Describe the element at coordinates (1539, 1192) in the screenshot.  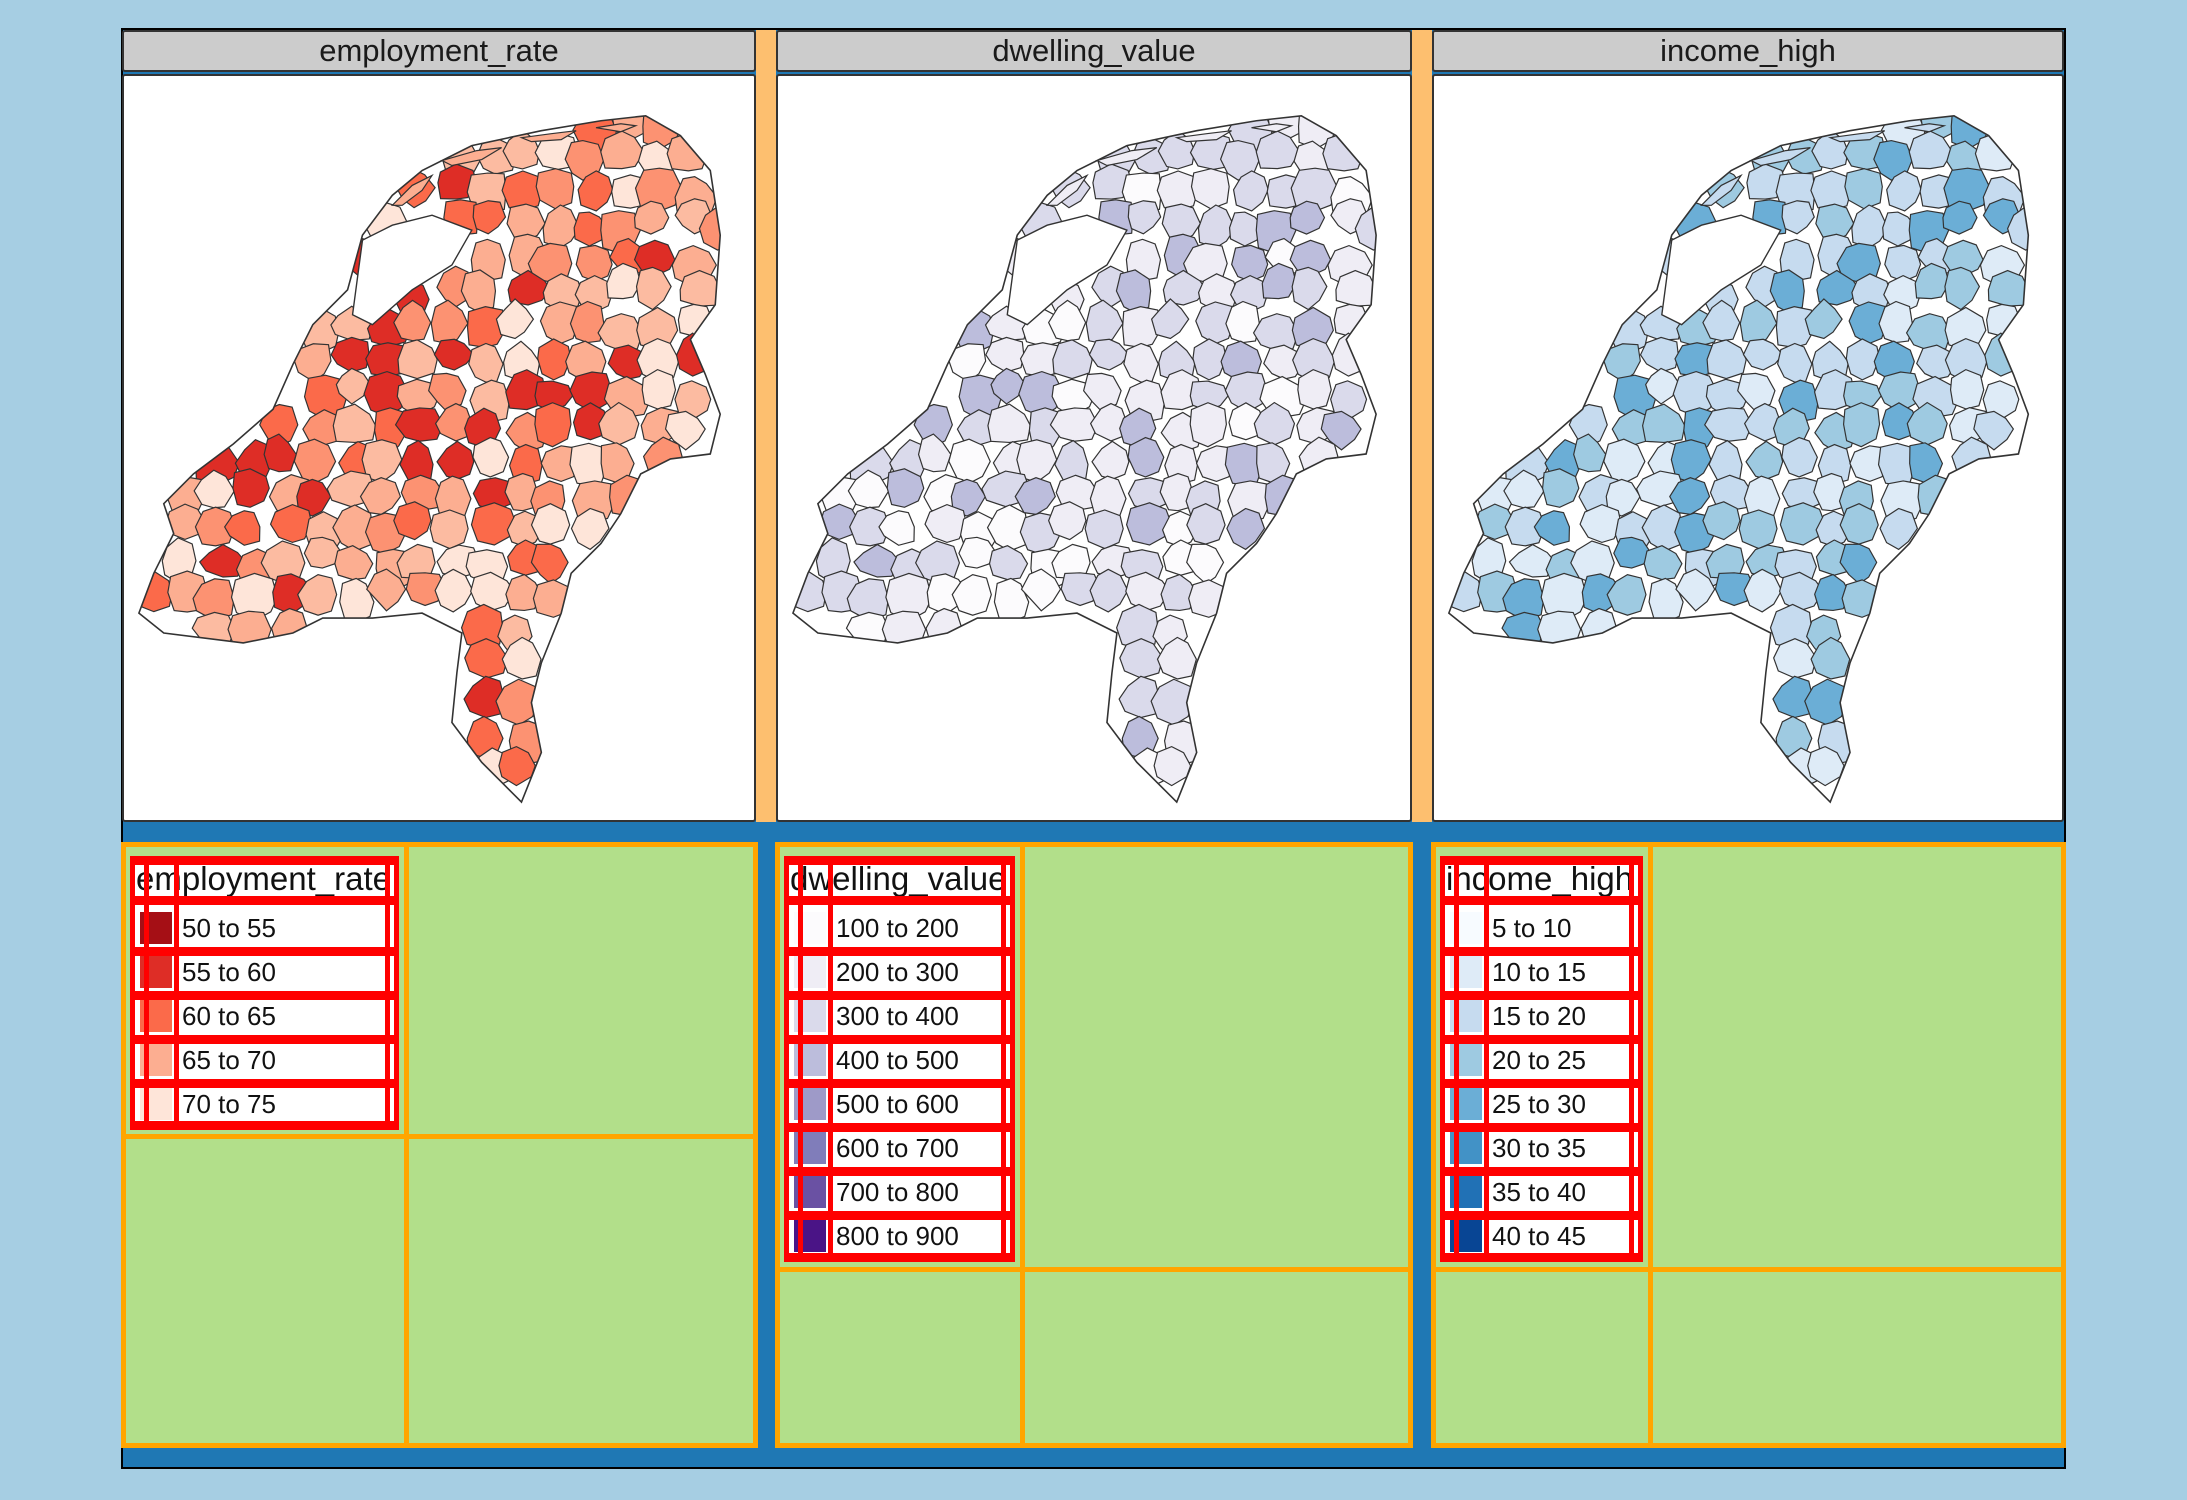
I see `legend-label: 35 to 40` at that location.